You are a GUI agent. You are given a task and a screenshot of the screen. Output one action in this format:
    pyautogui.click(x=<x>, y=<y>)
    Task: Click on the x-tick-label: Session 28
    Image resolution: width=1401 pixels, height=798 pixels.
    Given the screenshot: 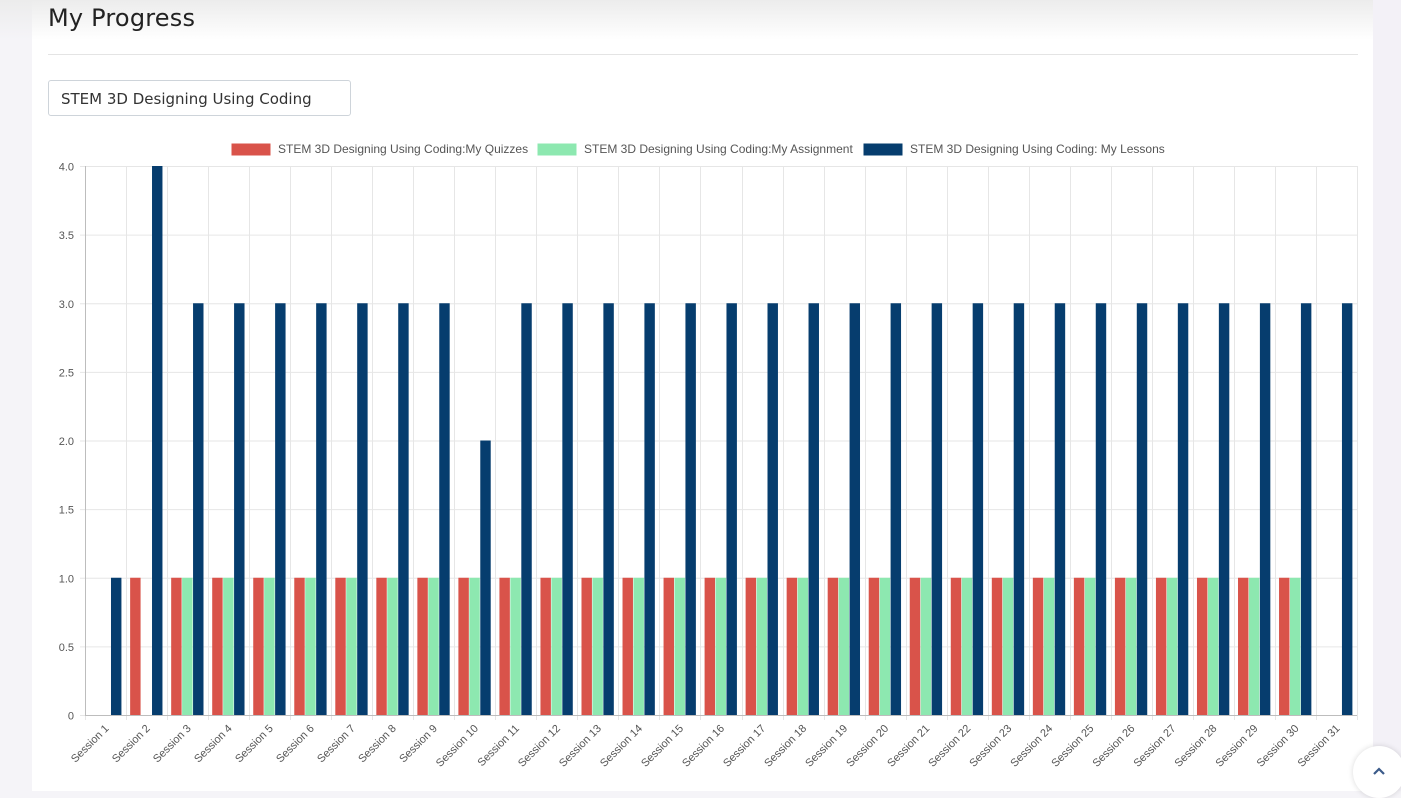 What is the action you would take?
    pyautogui.click(x=1196, y=746)
    